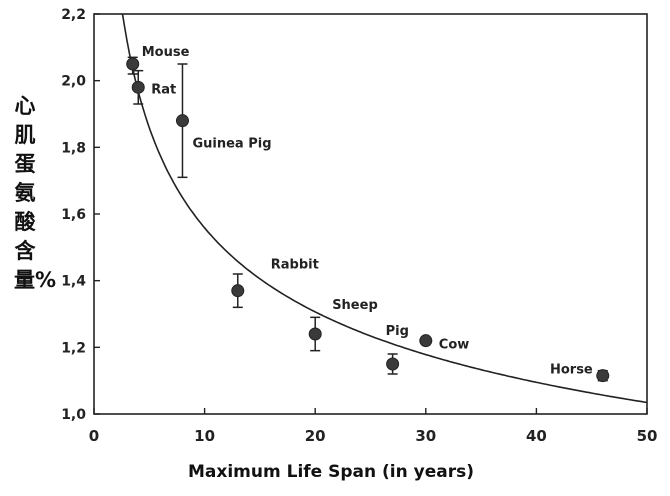  I want to click on y-tick-label: 1,0, so click(73, 415).